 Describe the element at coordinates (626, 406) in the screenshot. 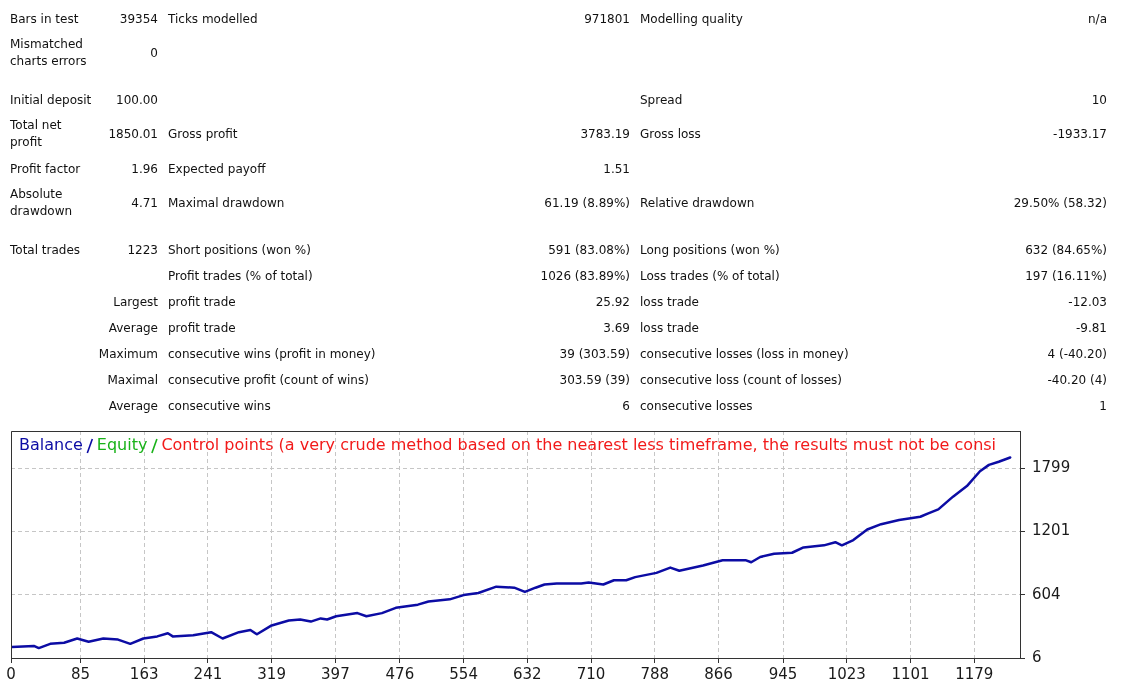

I see `text: 6` at that location.